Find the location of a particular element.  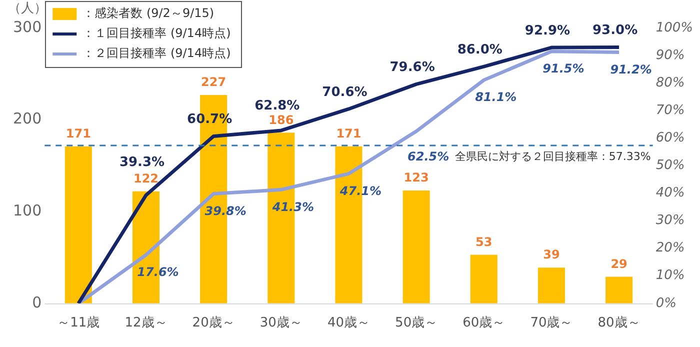

y2-tick-label: 60% is located at coordinates (670, 138).